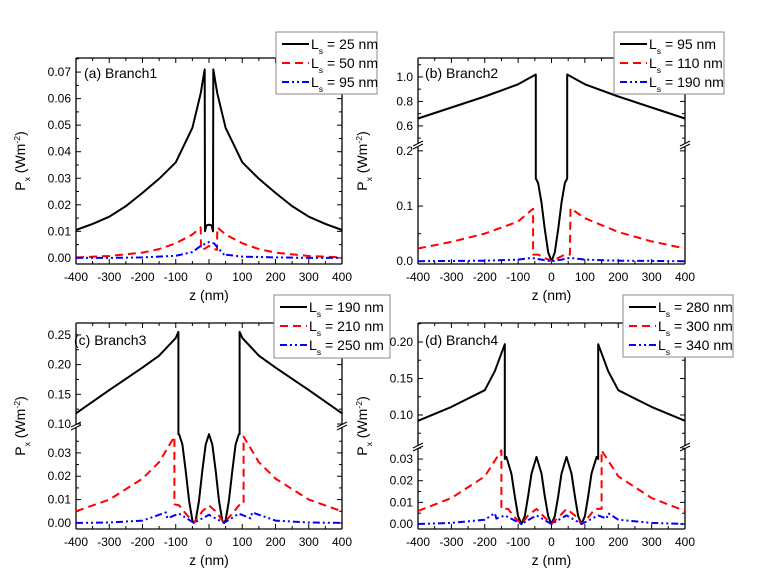  What do you see at coordinates (120, 73) in the screenshot?
I see `panel-label: (a) Branch1` at bounding box center [120, 73].